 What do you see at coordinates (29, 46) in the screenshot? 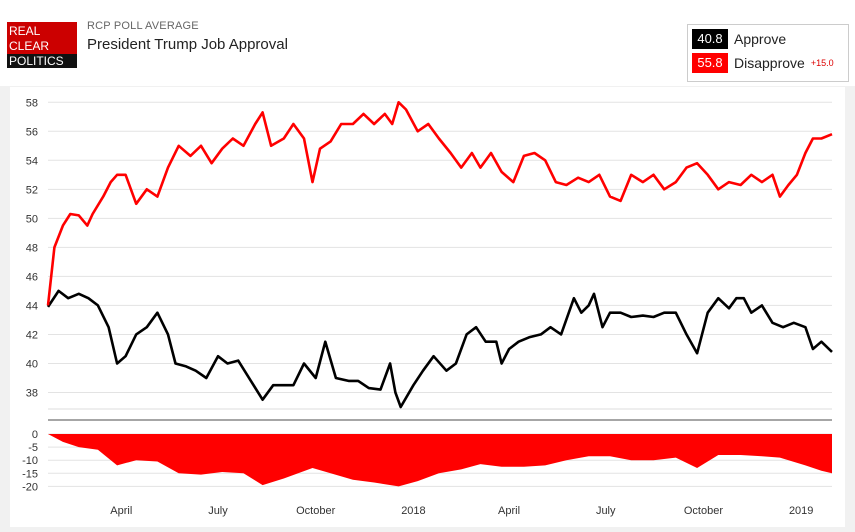
I see `logo-text: CLEAR` at bounding box center [29, 46].